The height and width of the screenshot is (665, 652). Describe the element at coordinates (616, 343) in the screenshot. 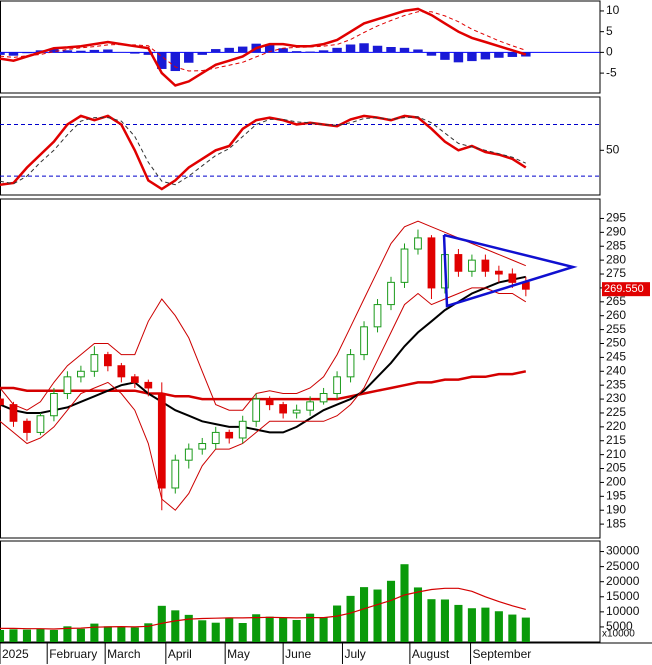

I see `y-tick-label: 250` at that location.